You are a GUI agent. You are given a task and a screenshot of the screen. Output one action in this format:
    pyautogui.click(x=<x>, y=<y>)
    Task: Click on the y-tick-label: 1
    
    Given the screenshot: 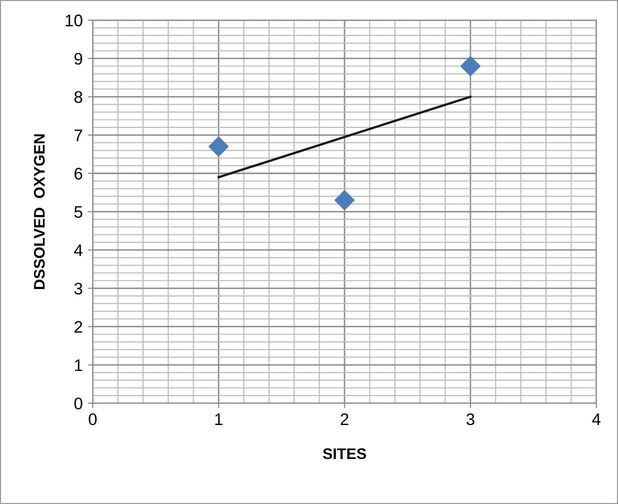 What is the action you would take?
    pyautogui.click(x=78, y=365)
    